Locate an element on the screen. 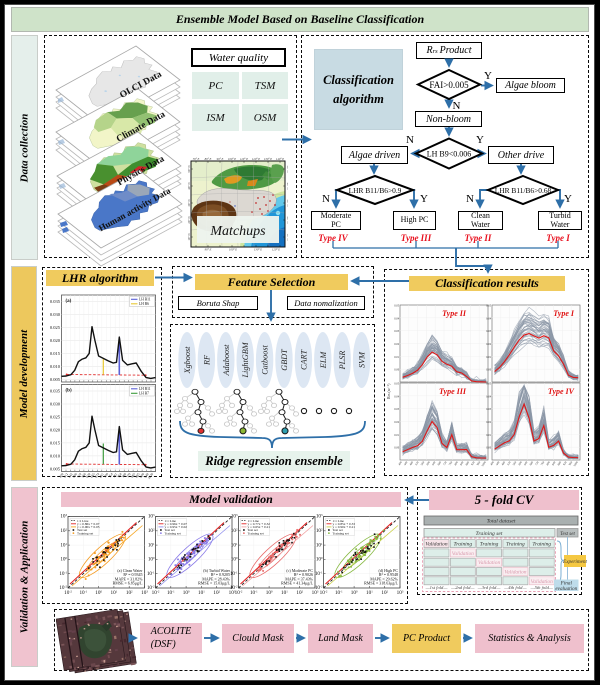 The image size is (600, 685). svg-text: FAI>0.005 is located at coordinates (449, 85).